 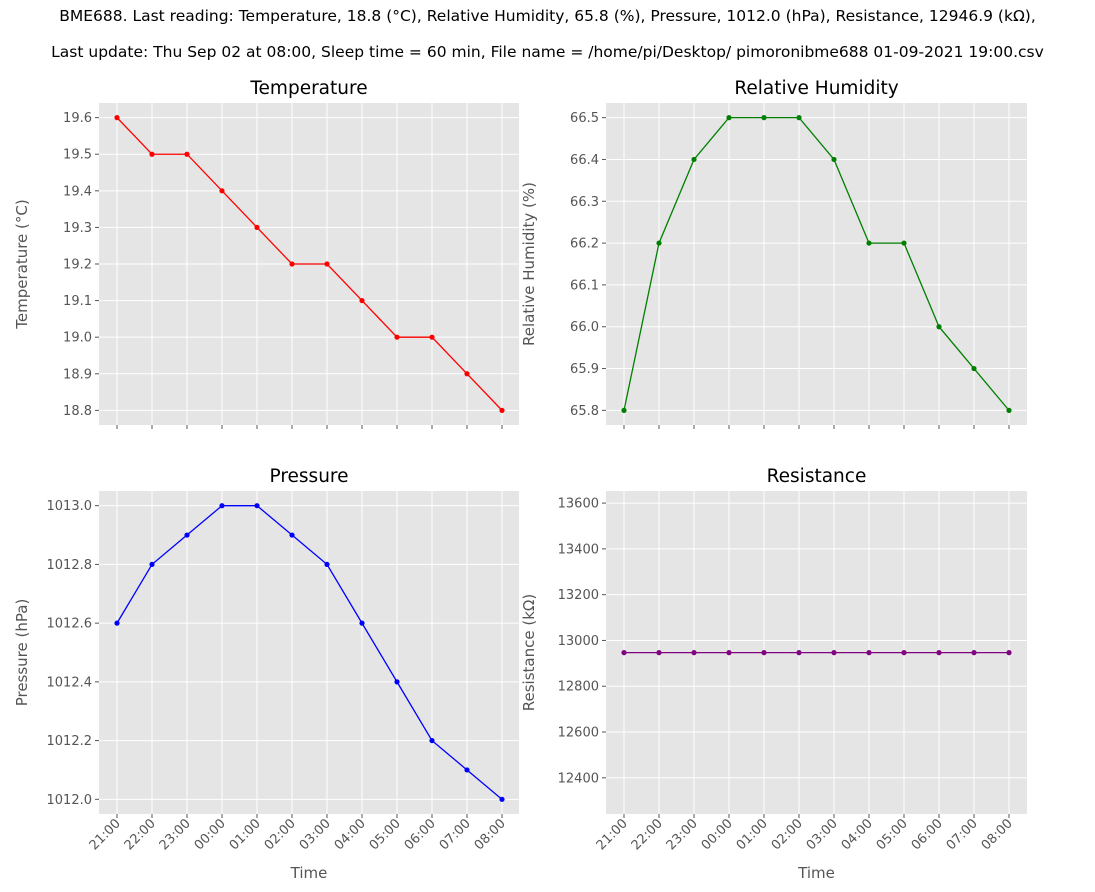 I want to click on y-tick-label: 66.4, so click(x=584, y=160).